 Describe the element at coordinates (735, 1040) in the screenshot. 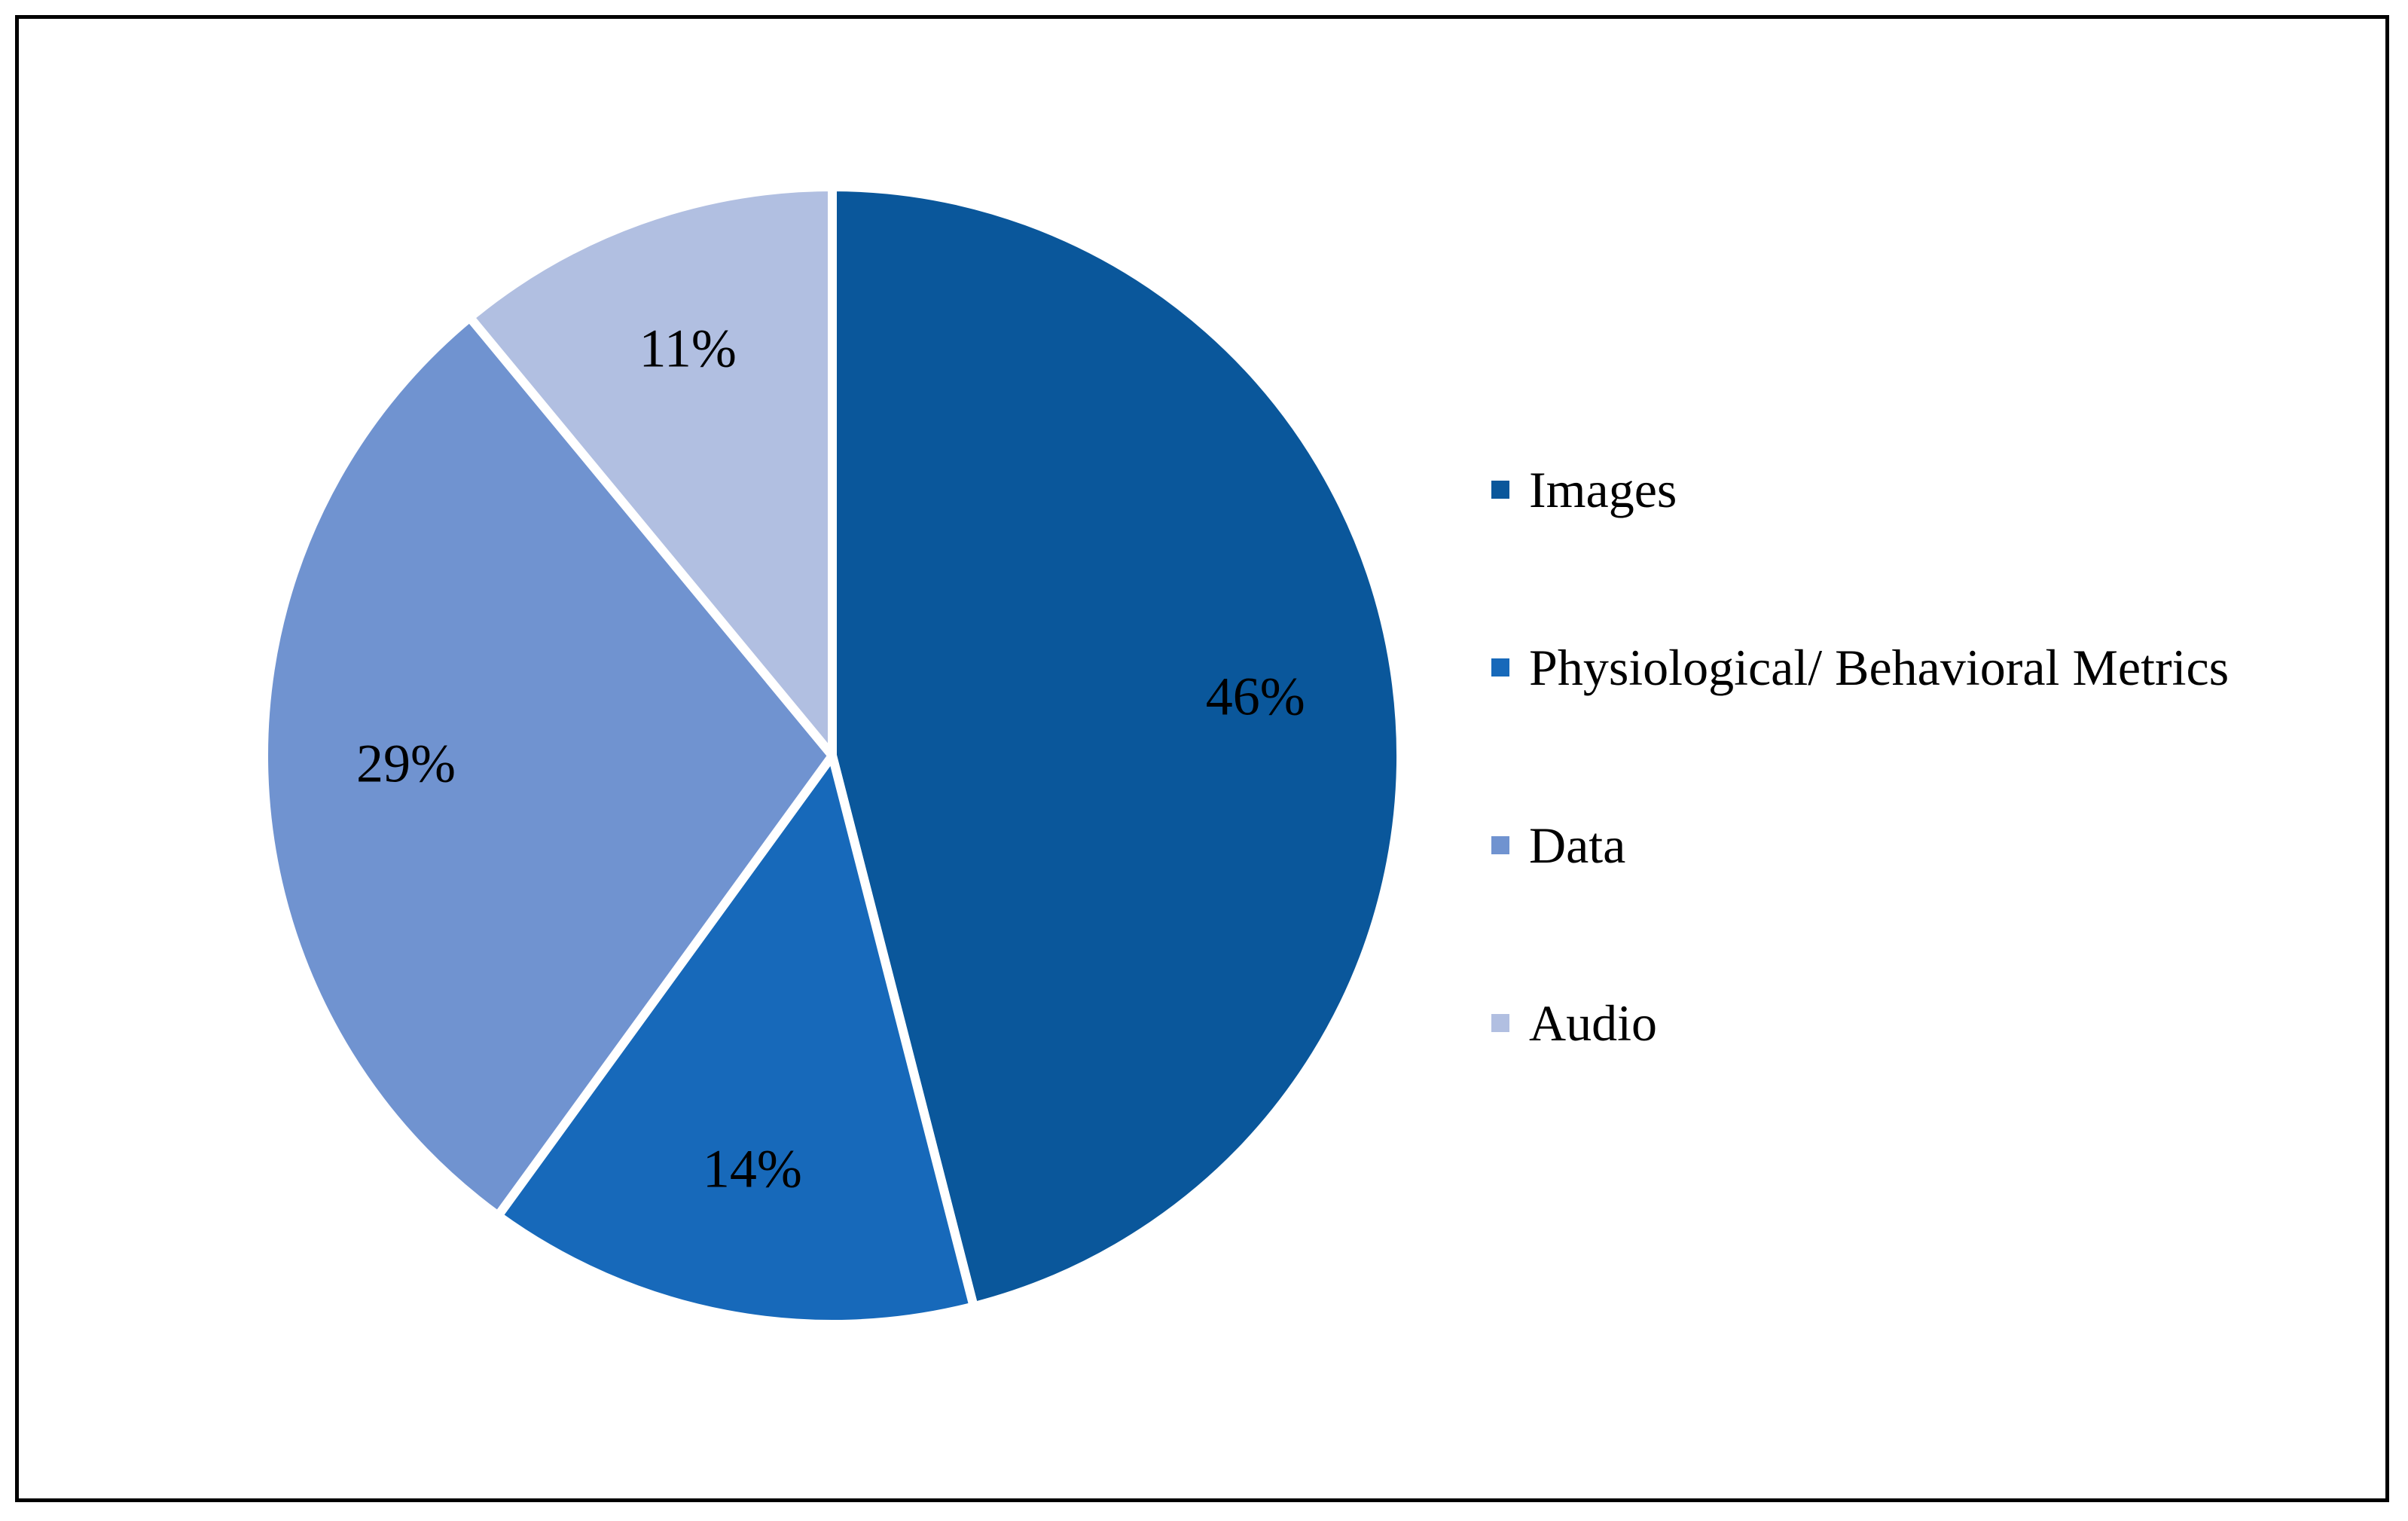

I see `pie-slice-physiological-behavioral-metrics` at that location.